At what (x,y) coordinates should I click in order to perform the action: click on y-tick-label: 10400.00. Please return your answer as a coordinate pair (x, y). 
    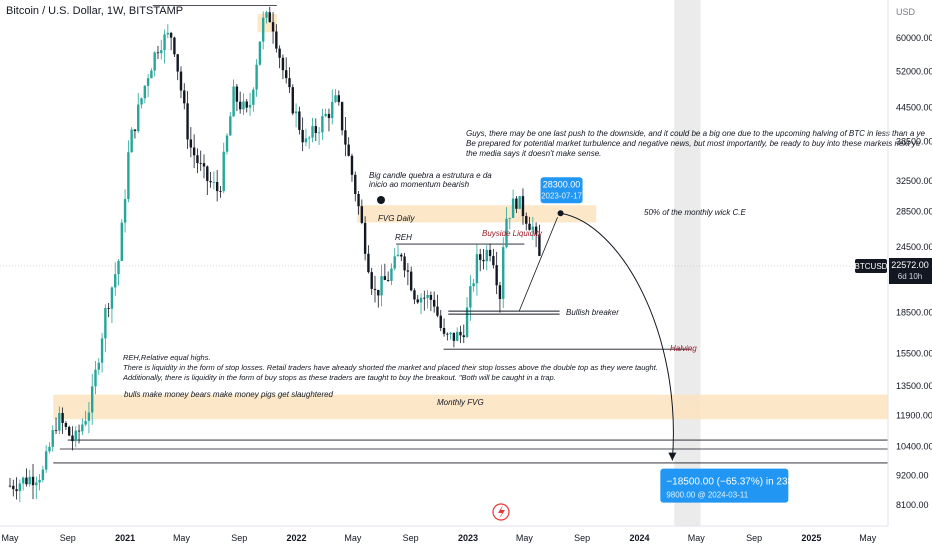
    Looking at the image, I should click on (914, 447).